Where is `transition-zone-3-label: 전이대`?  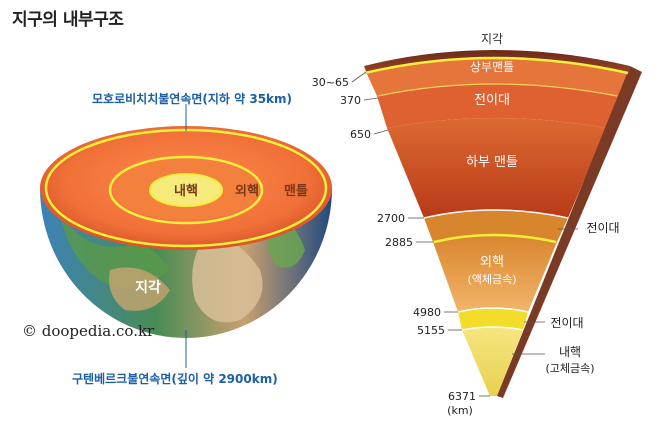 transition-zone-3-label: 전이대 is located at coordinates (566, 323).